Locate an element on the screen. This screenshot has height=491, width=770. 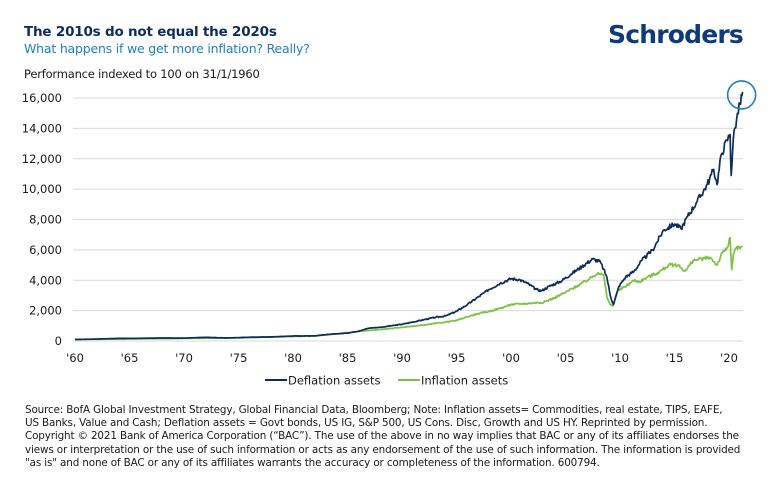
x-tick-label: '00 is located at coordinates (511, 358).